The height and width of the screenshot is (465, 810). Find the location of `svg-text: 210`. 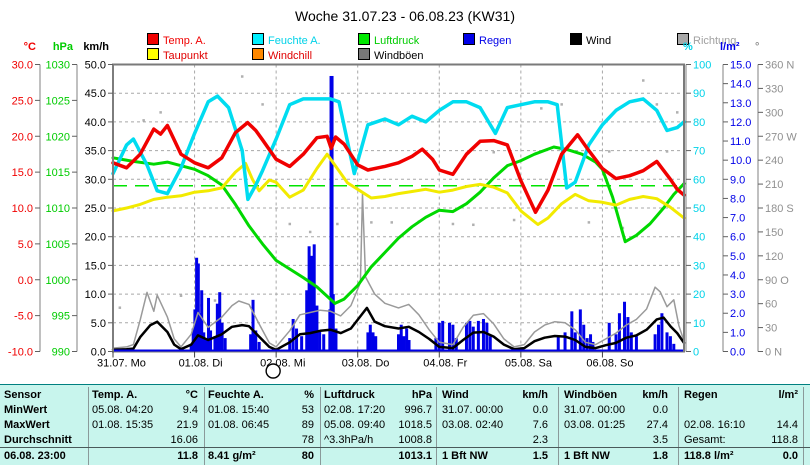

svg-text: 210 is located at coordinates (774, 185).